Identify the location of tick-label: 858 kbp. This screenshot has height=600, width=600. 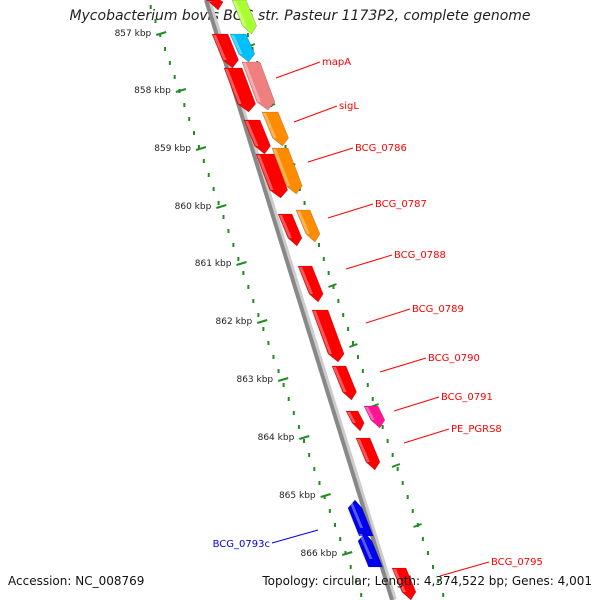
(152, 91).